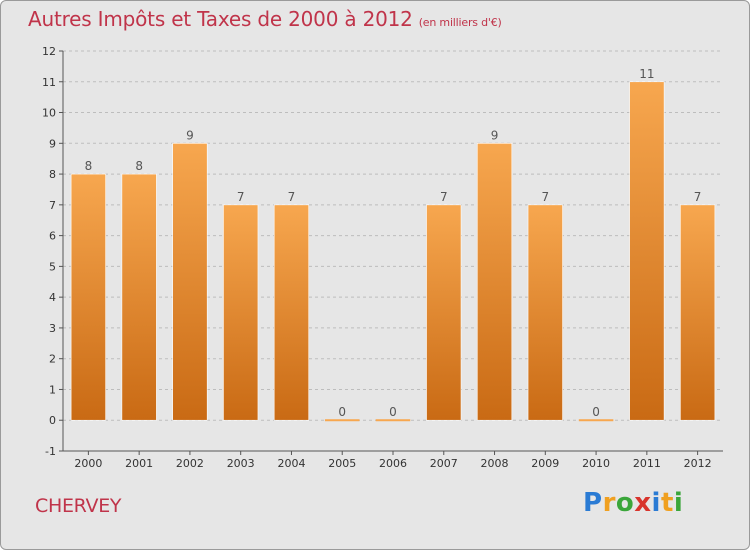  What do you see at coordinates (495, 463) in the screenshot?
I see `x-tick-label: 2008` at bounding box center [495, 463].